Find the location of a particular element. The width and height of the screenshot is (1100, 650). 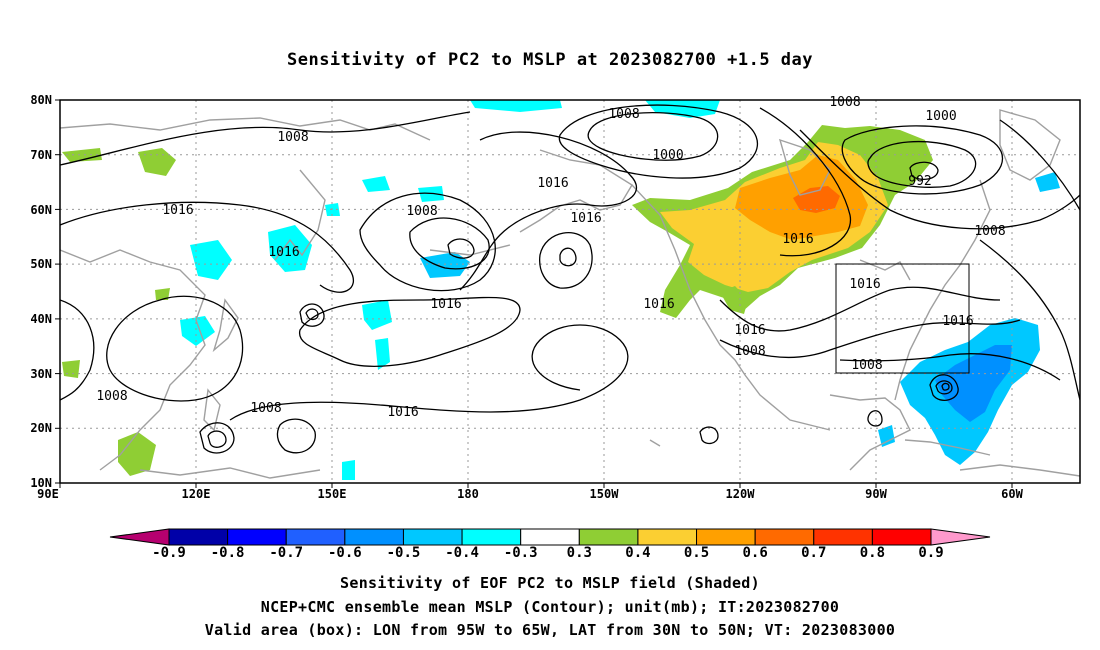

colorbar-right-arrow is located at coordinates (960, 537).